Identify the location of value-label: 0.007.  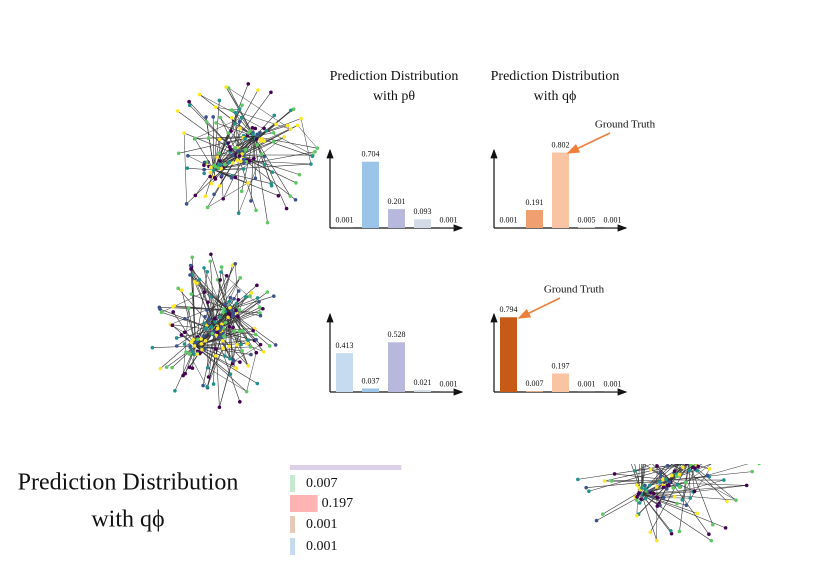
(535, 383).